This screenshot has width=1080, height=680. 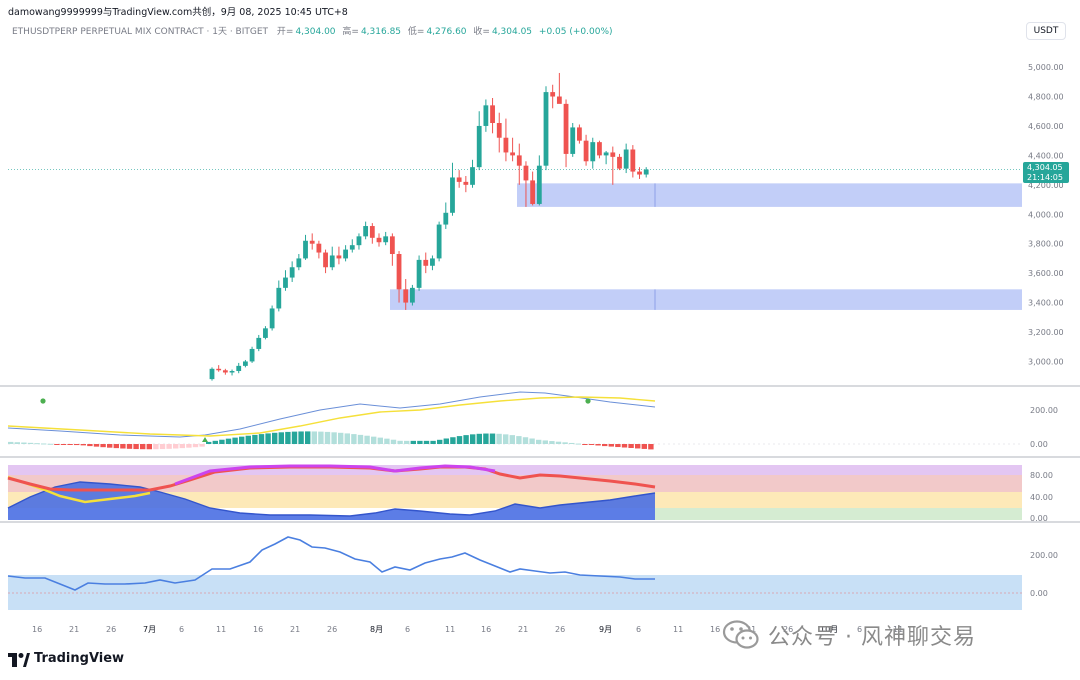 I want to click on osc-axis-label: 200.00, so click(x=1044, y=555).